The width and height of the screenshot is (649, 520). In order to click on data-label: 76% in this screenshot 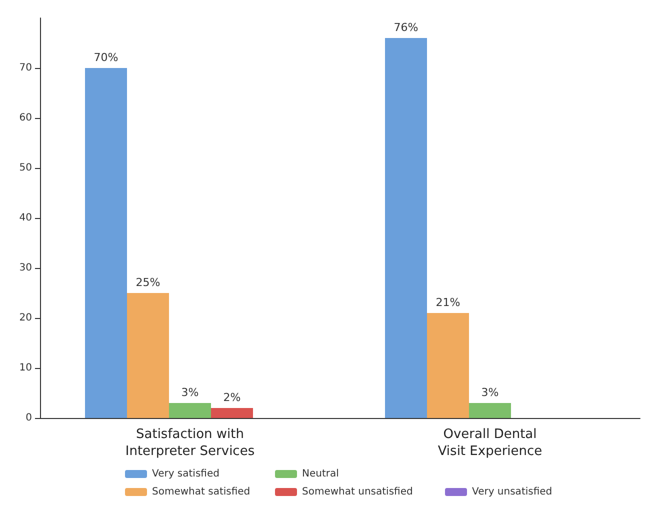, I will do `click(406, 27)`.